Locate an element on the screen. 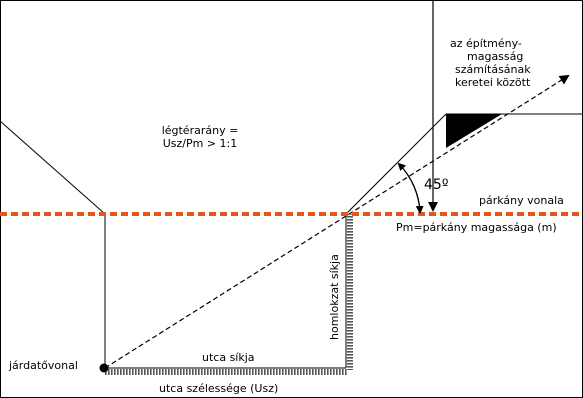 This screenshot has width=583, height=398. curb-line-label: járdatővonal is located at coordinates (43, 365).